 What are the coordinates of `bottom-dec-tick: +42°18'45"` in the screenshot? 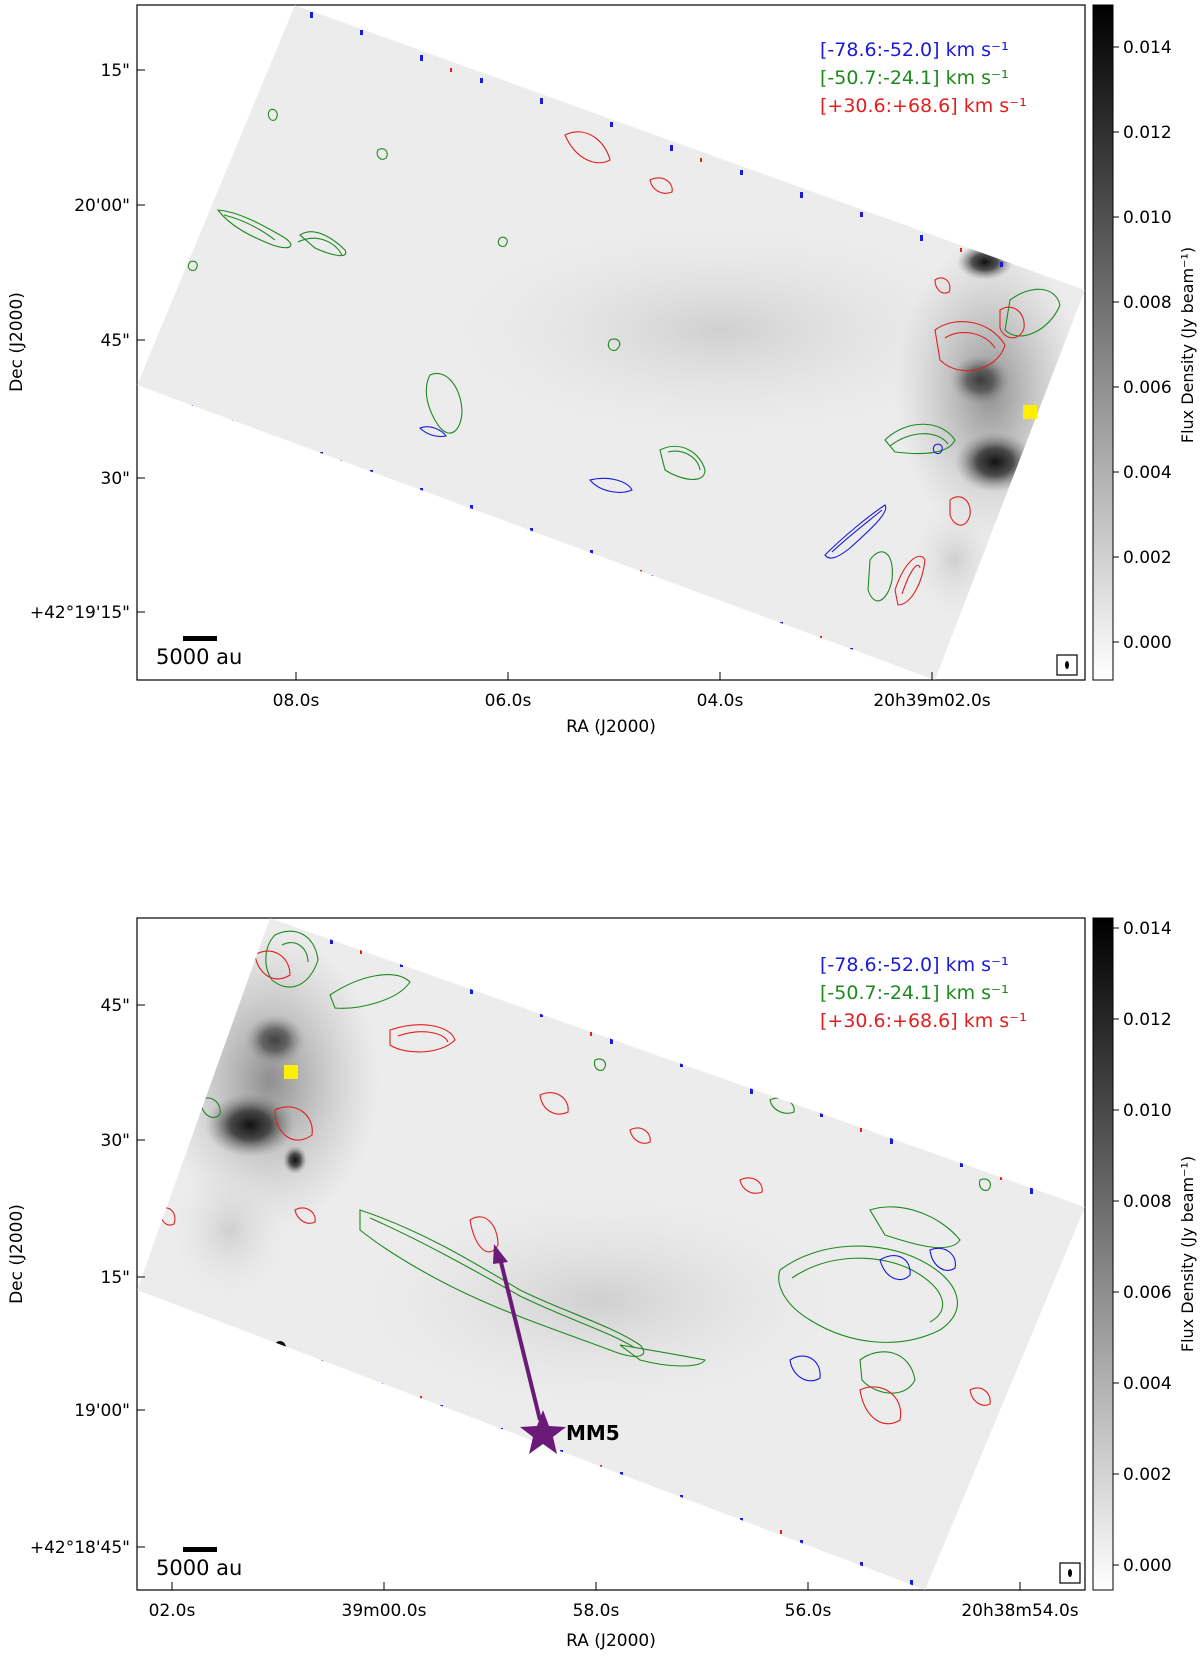 It's located at (80, 1548).